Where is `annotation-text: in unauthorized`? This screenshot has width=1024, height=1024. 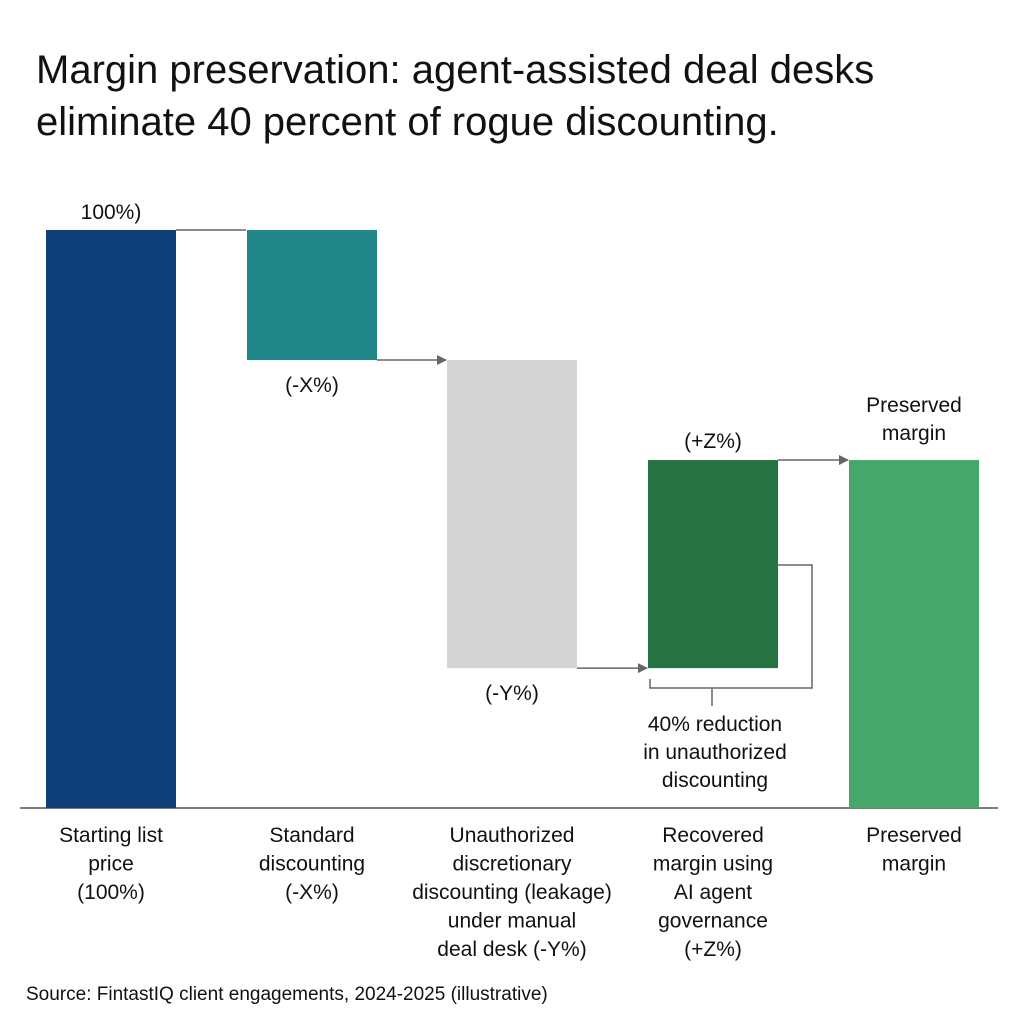 annotation-text: in unauthorized is located at coordinates (715, 752).